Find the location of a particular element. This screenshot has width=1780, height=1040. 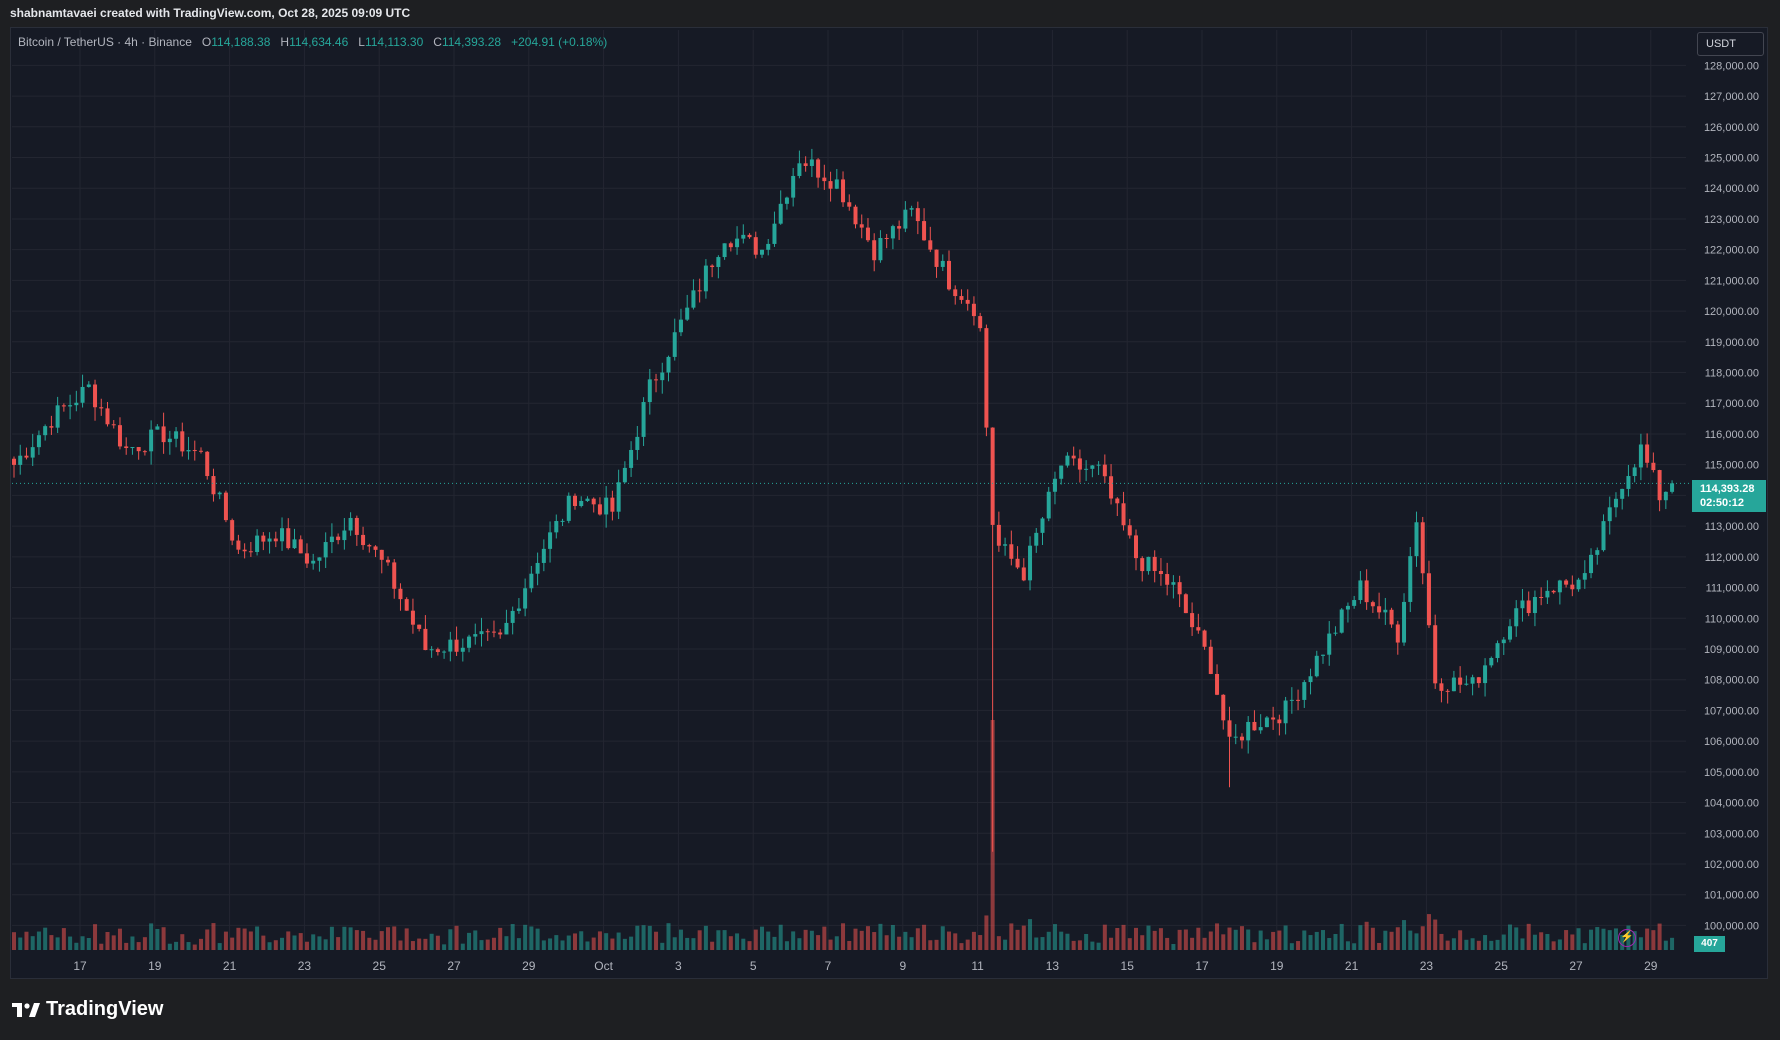

x-tick-label: 9 is located at coordinates (902, 966).